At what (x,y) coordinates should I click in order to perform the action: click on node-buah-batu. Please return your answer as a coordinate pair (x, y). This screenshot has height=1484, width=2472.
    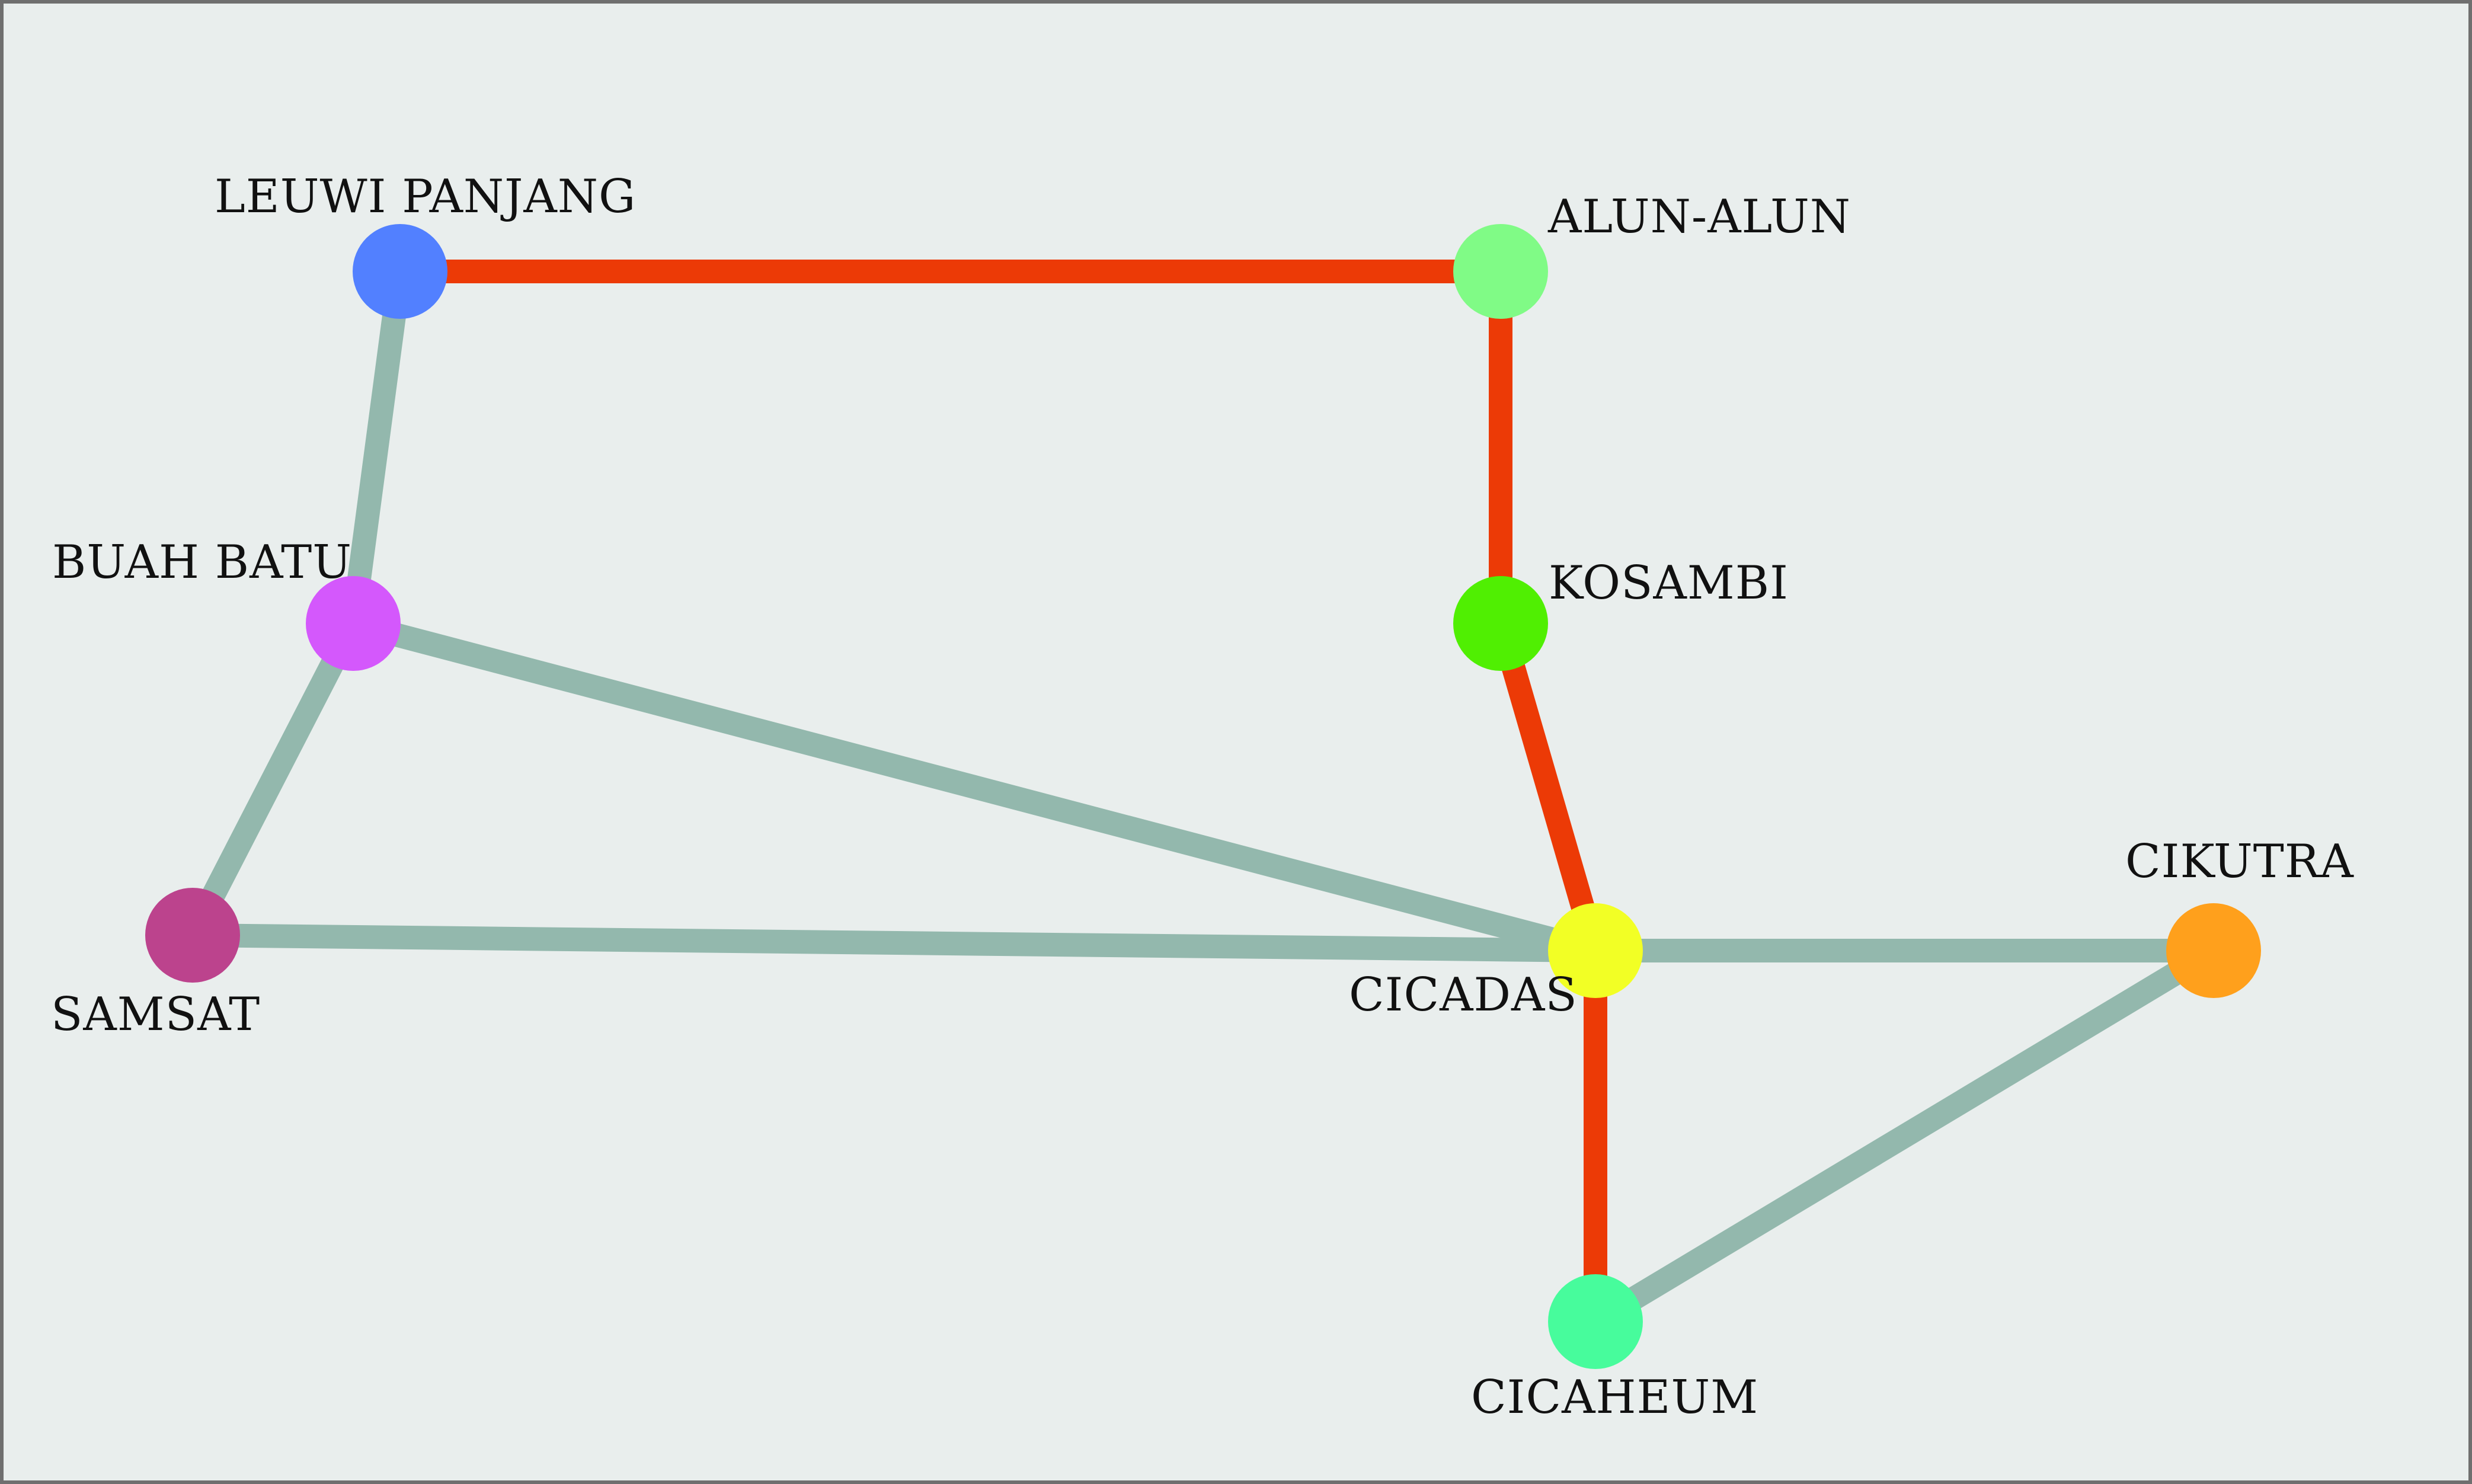
    Looking at the image, I should click on (353, 623).